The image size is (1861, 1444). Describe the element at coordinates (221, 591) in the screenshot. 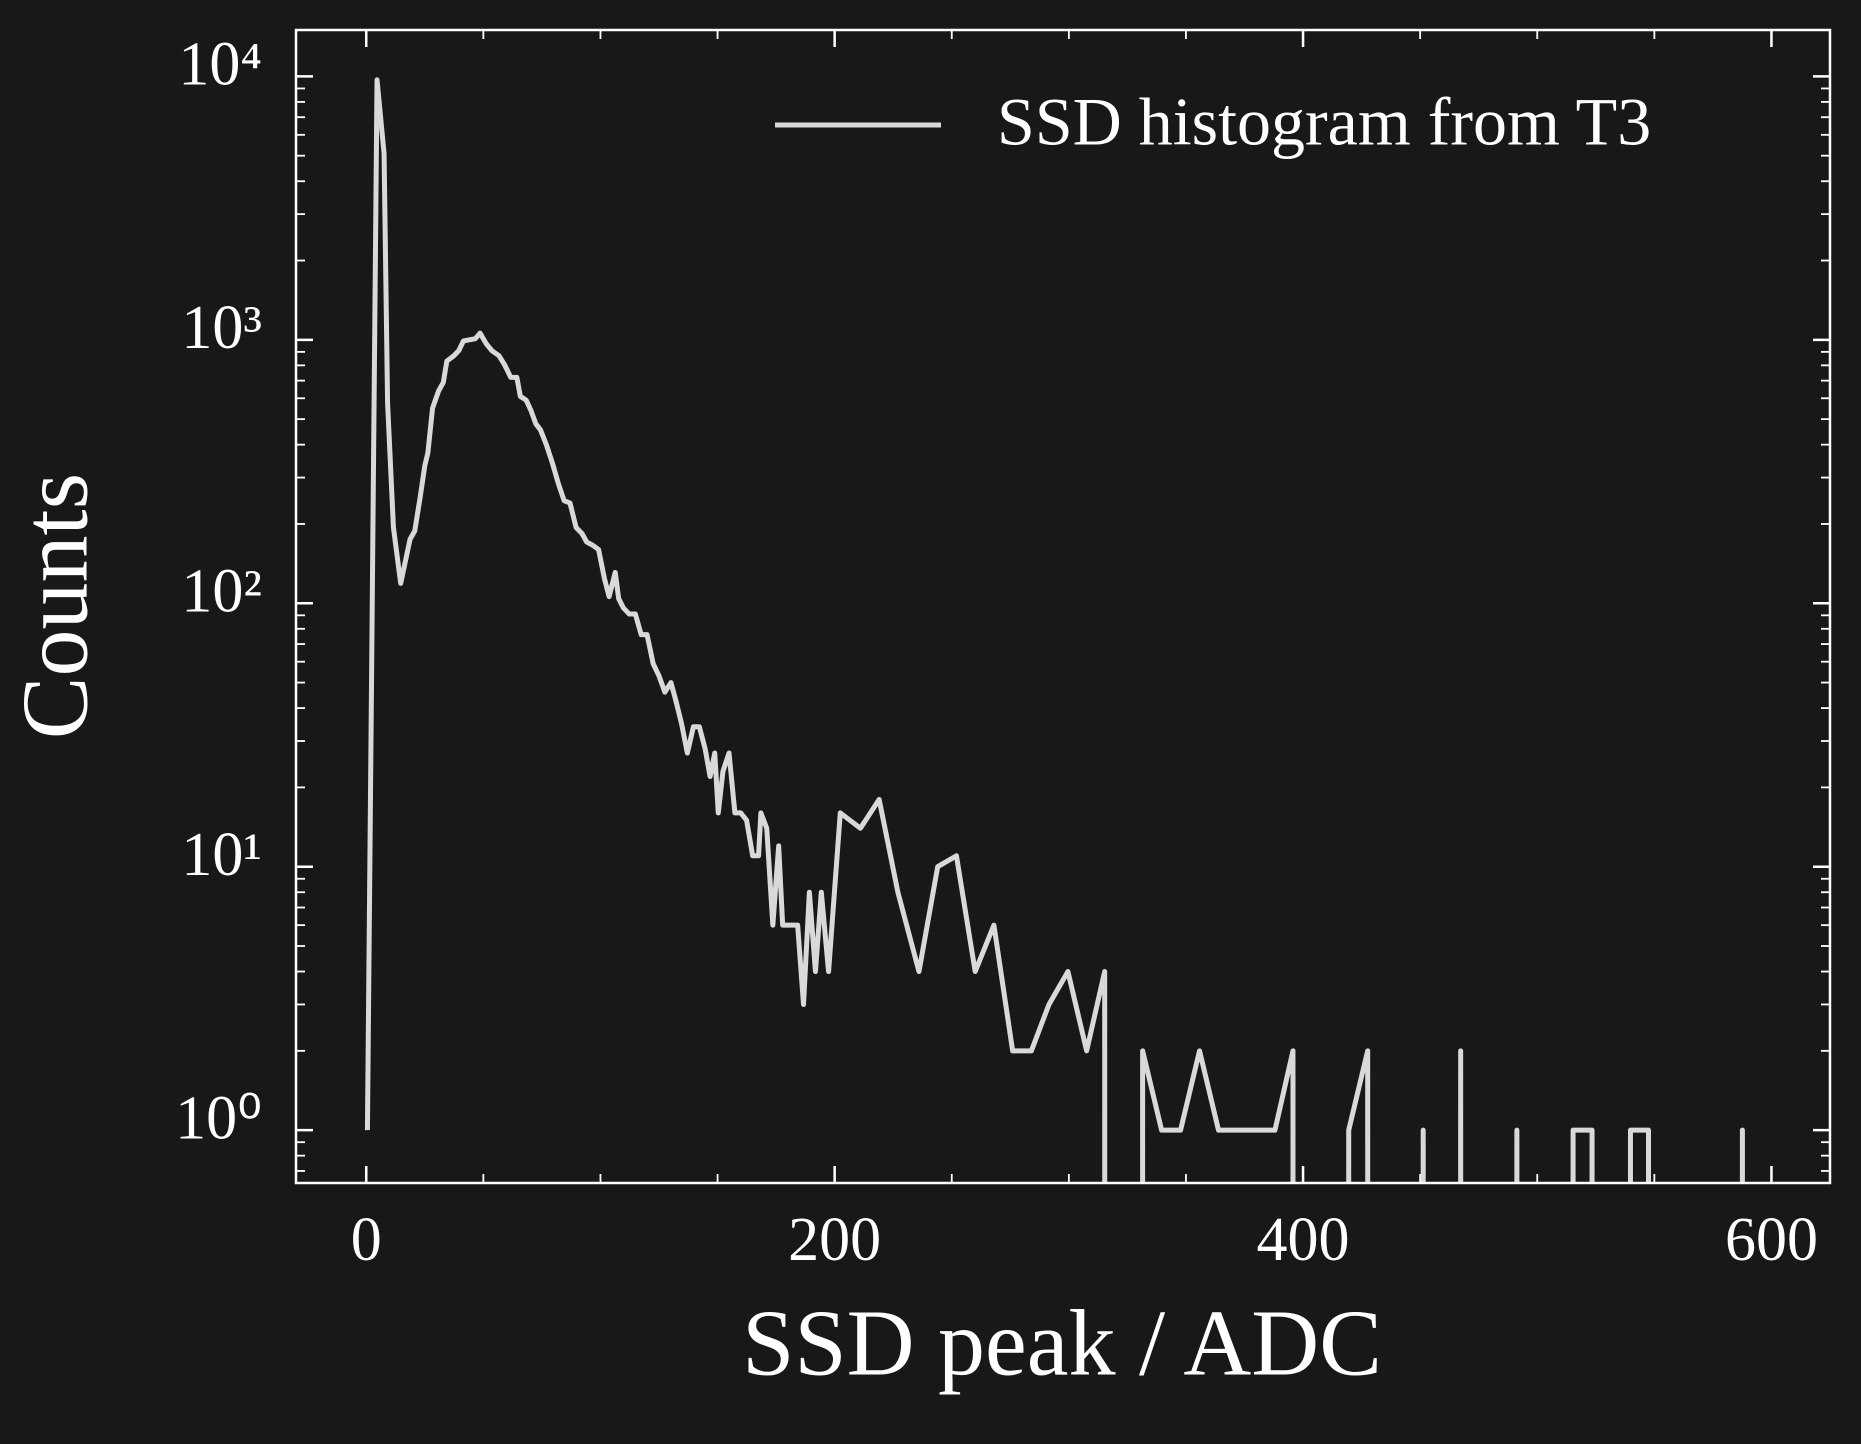

I see `y-tick-label: 10²` at that location.